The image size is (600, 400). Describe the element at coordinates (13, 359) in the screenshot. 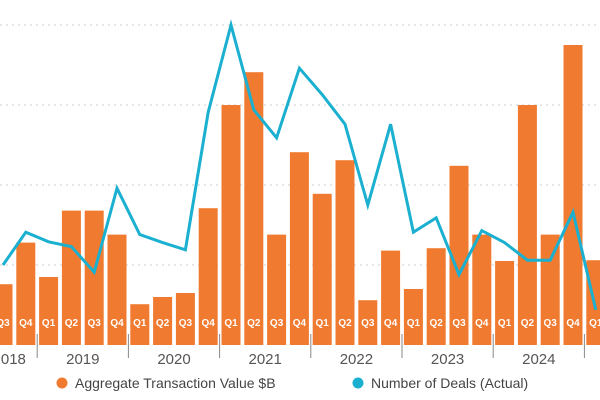

I see `year-tick-label: 2018` at that location.